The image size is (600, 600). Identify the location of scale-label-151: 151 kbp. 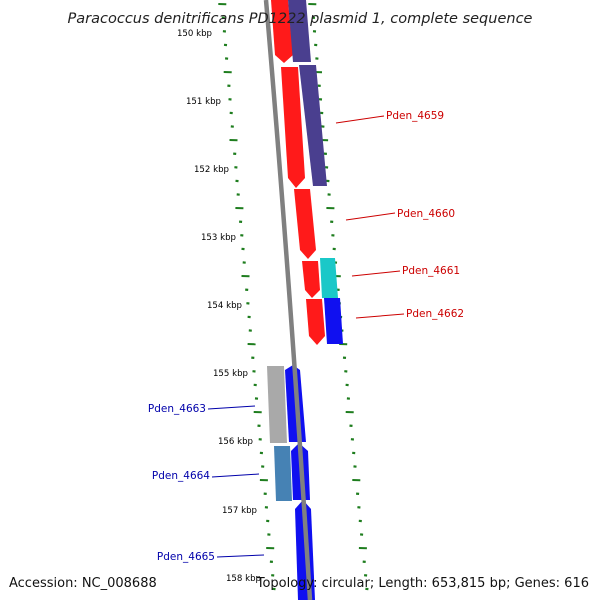
(203, 102).